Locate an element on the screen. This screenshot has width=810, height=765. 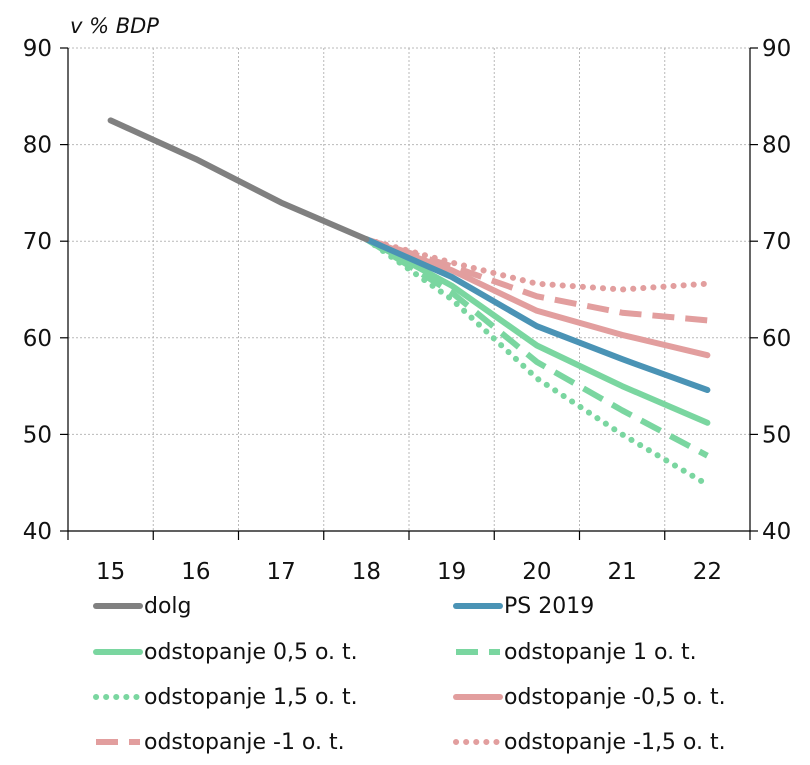
legend-item-dolg: dolg is located at coordinates (142, 606).